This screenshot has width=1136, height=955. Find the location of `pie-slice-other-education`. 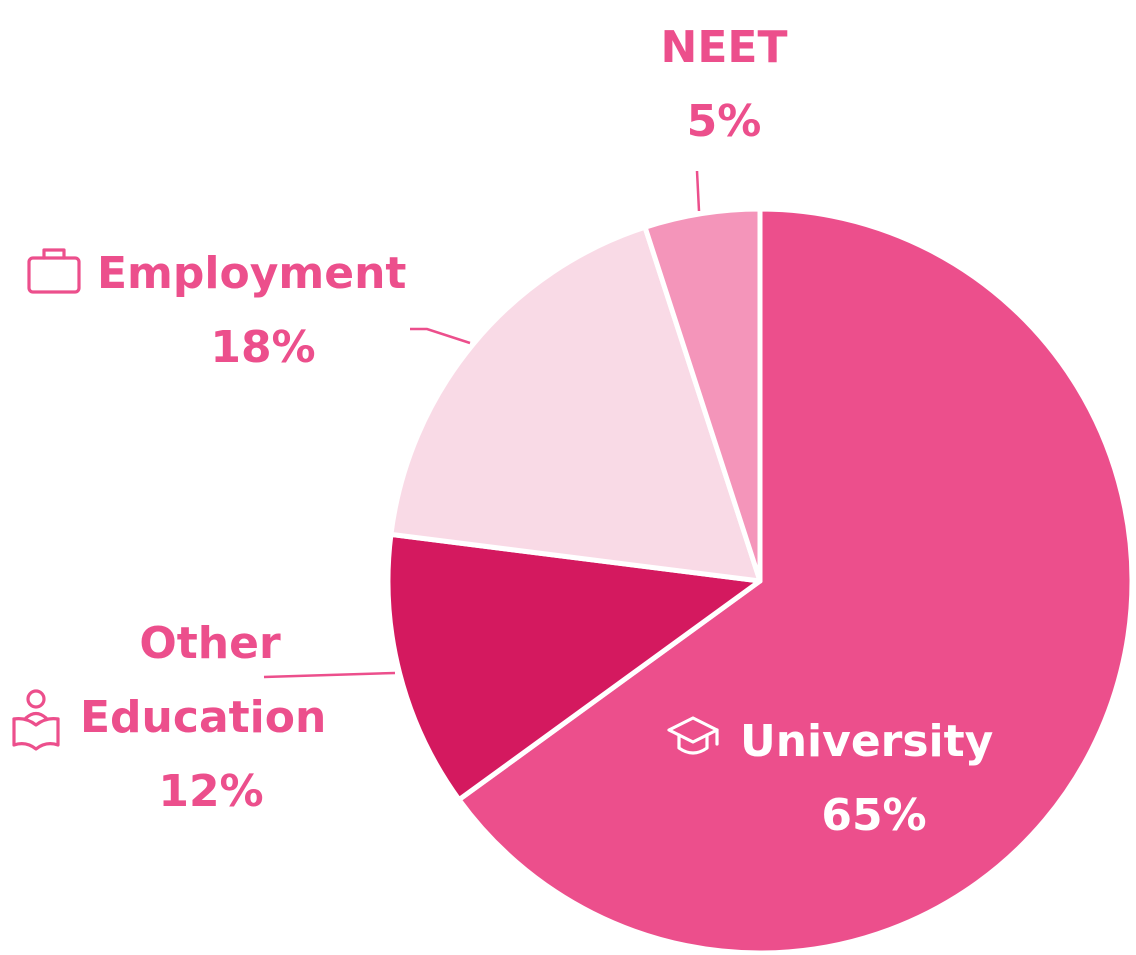

pie-slice-other-education is located at coordinates (574, 667).